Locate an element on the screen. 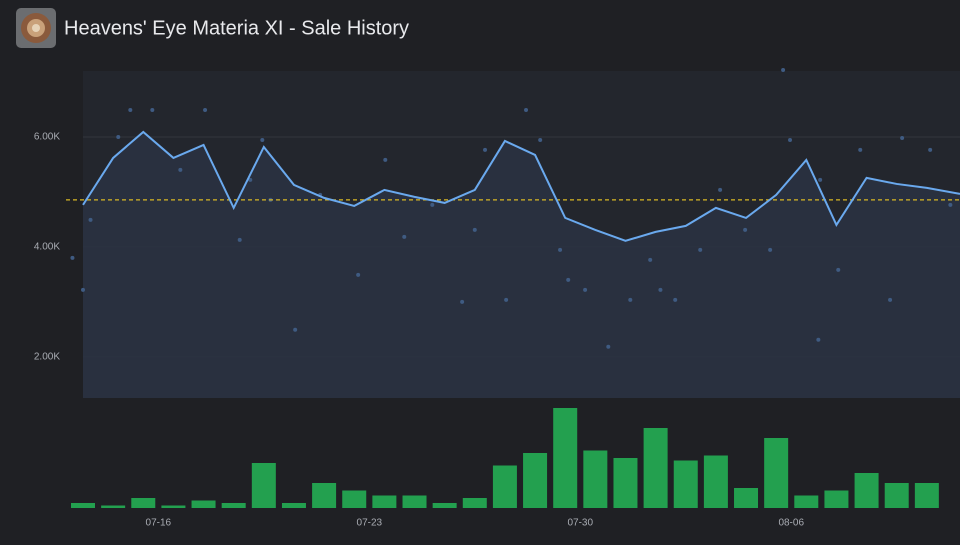 Image resolution: width=960 pixels, height=545 pixels. x-tick-label: 08-06 is located at coordinates (791, 523).